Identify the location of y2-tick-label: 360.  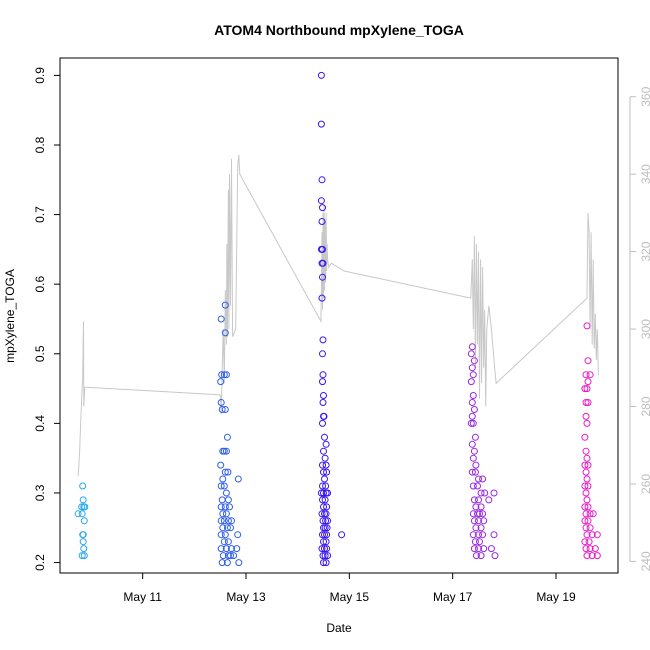
(644, 96).